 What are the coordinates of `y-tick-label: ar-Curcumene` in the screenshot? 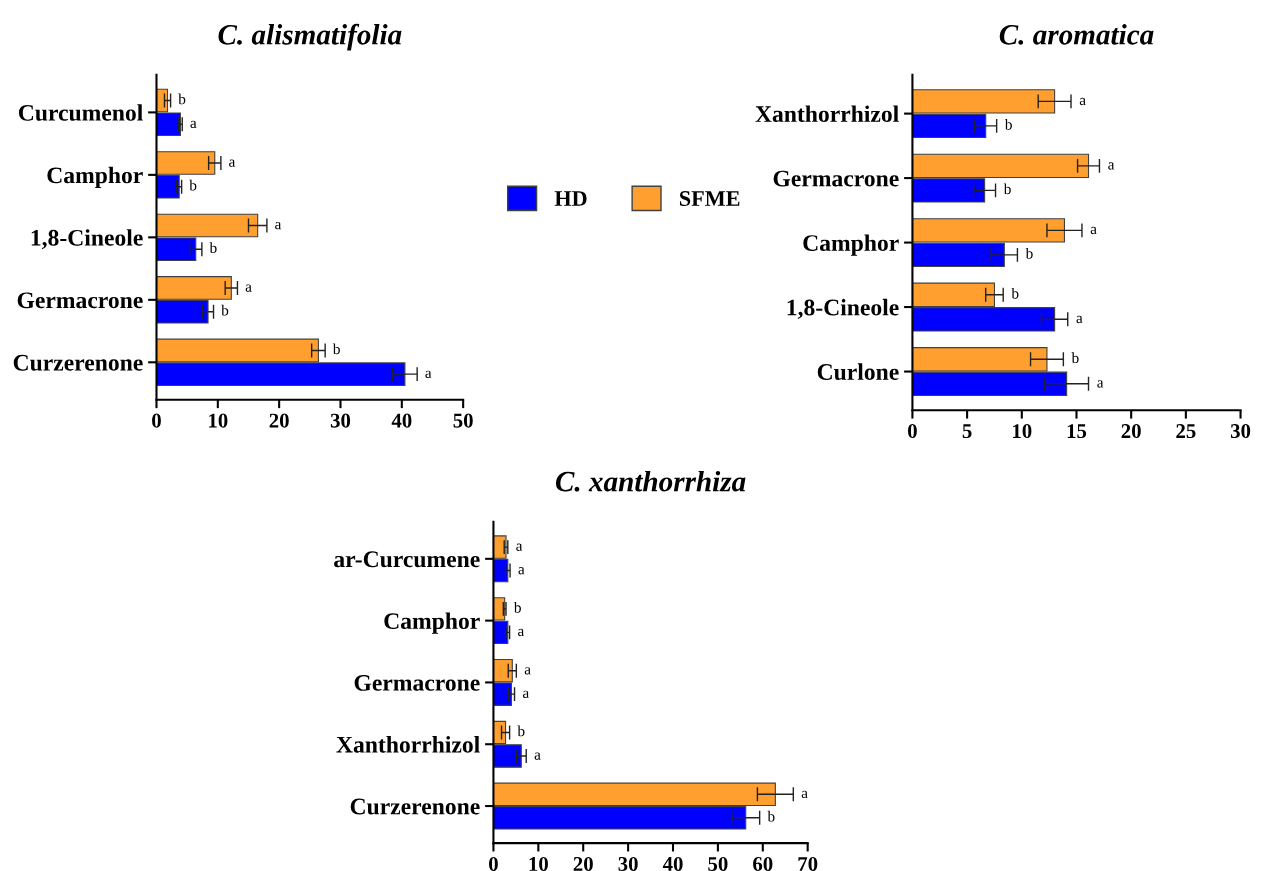 It's located at (407, 559).